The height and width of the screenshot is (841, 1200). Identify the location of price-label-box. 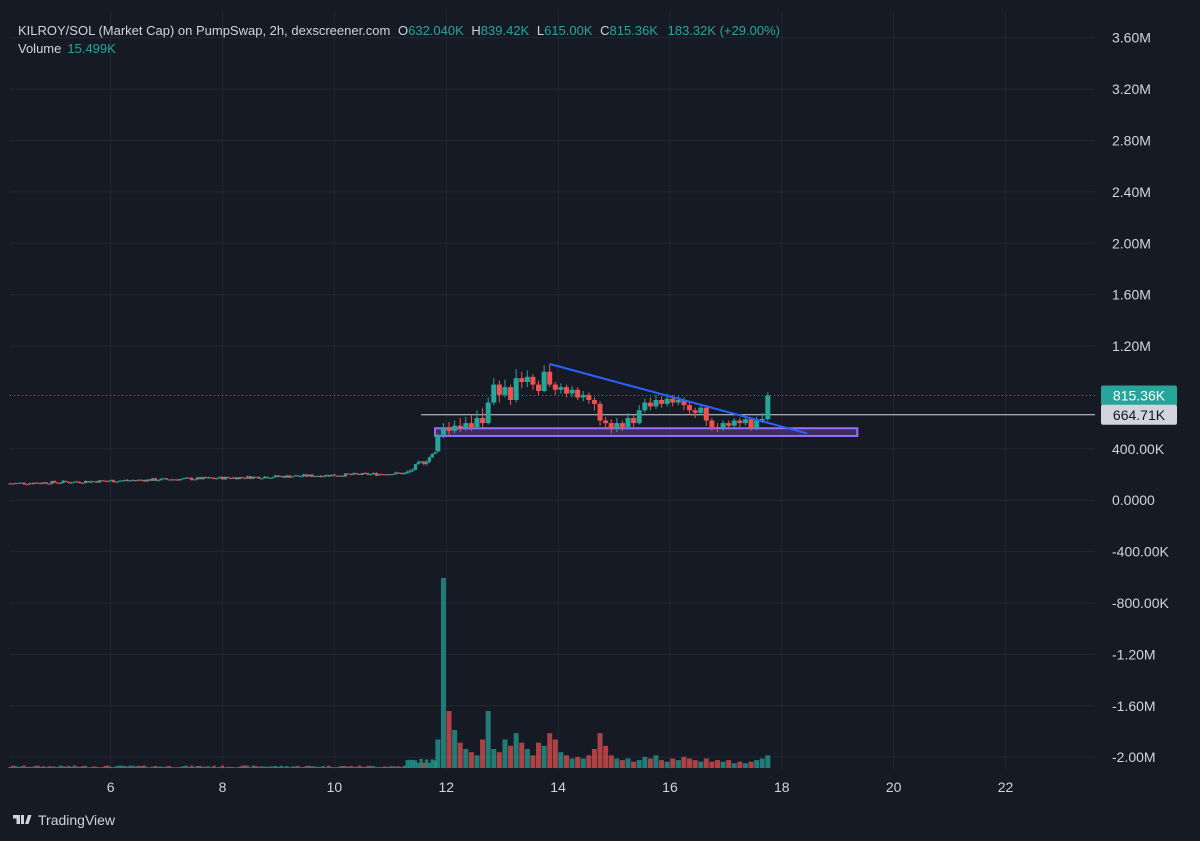
(1139, 395).